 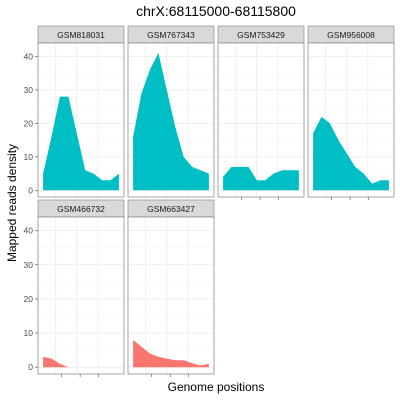 What do you see at coordinates (261, 35) in the screenshot?
I see `facet-strip-label: GSM753429` at bounding box center [261, 35].